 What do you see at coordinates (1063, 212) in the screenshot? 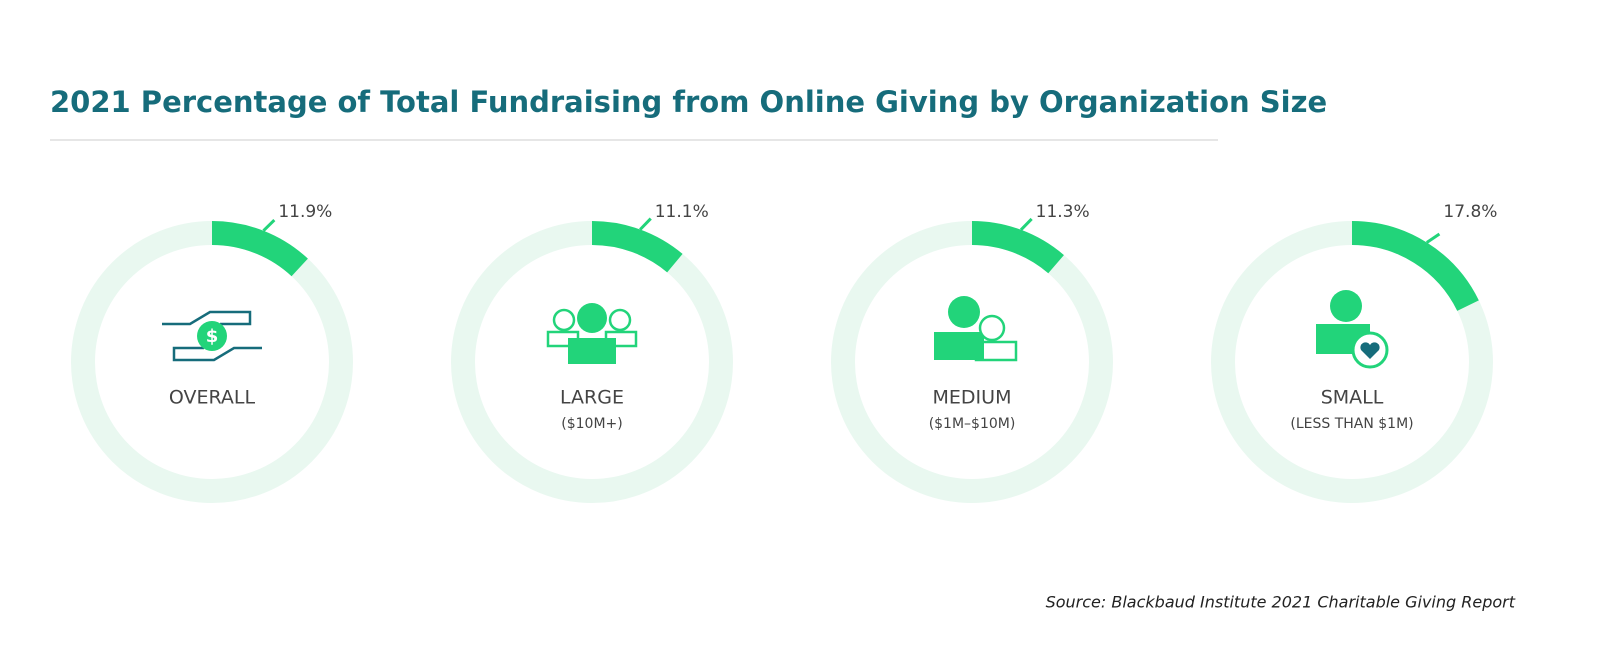
I see `value-label: 11.3%` at bounding box center [1063, 212].